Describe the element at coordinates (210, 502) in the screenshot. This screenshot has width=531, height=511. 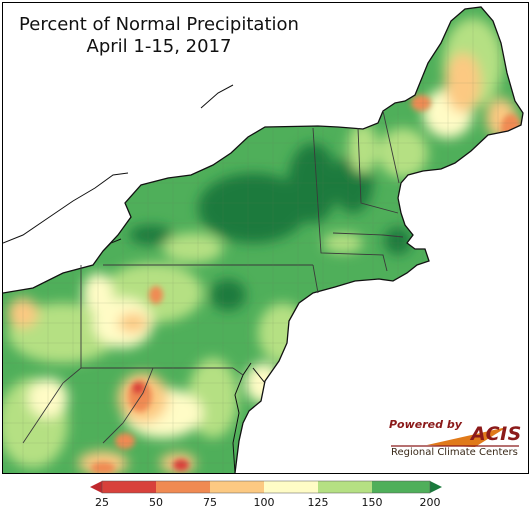
I see `legend-tick: 75` at that location.